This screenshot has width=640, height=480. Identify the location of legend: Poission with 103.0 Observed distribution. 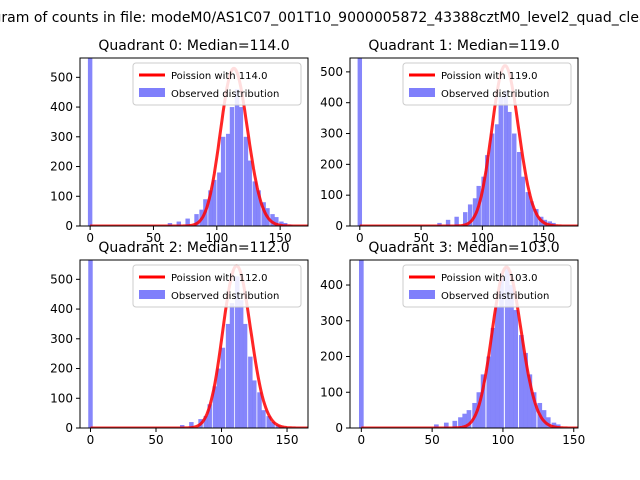
(487, 286).